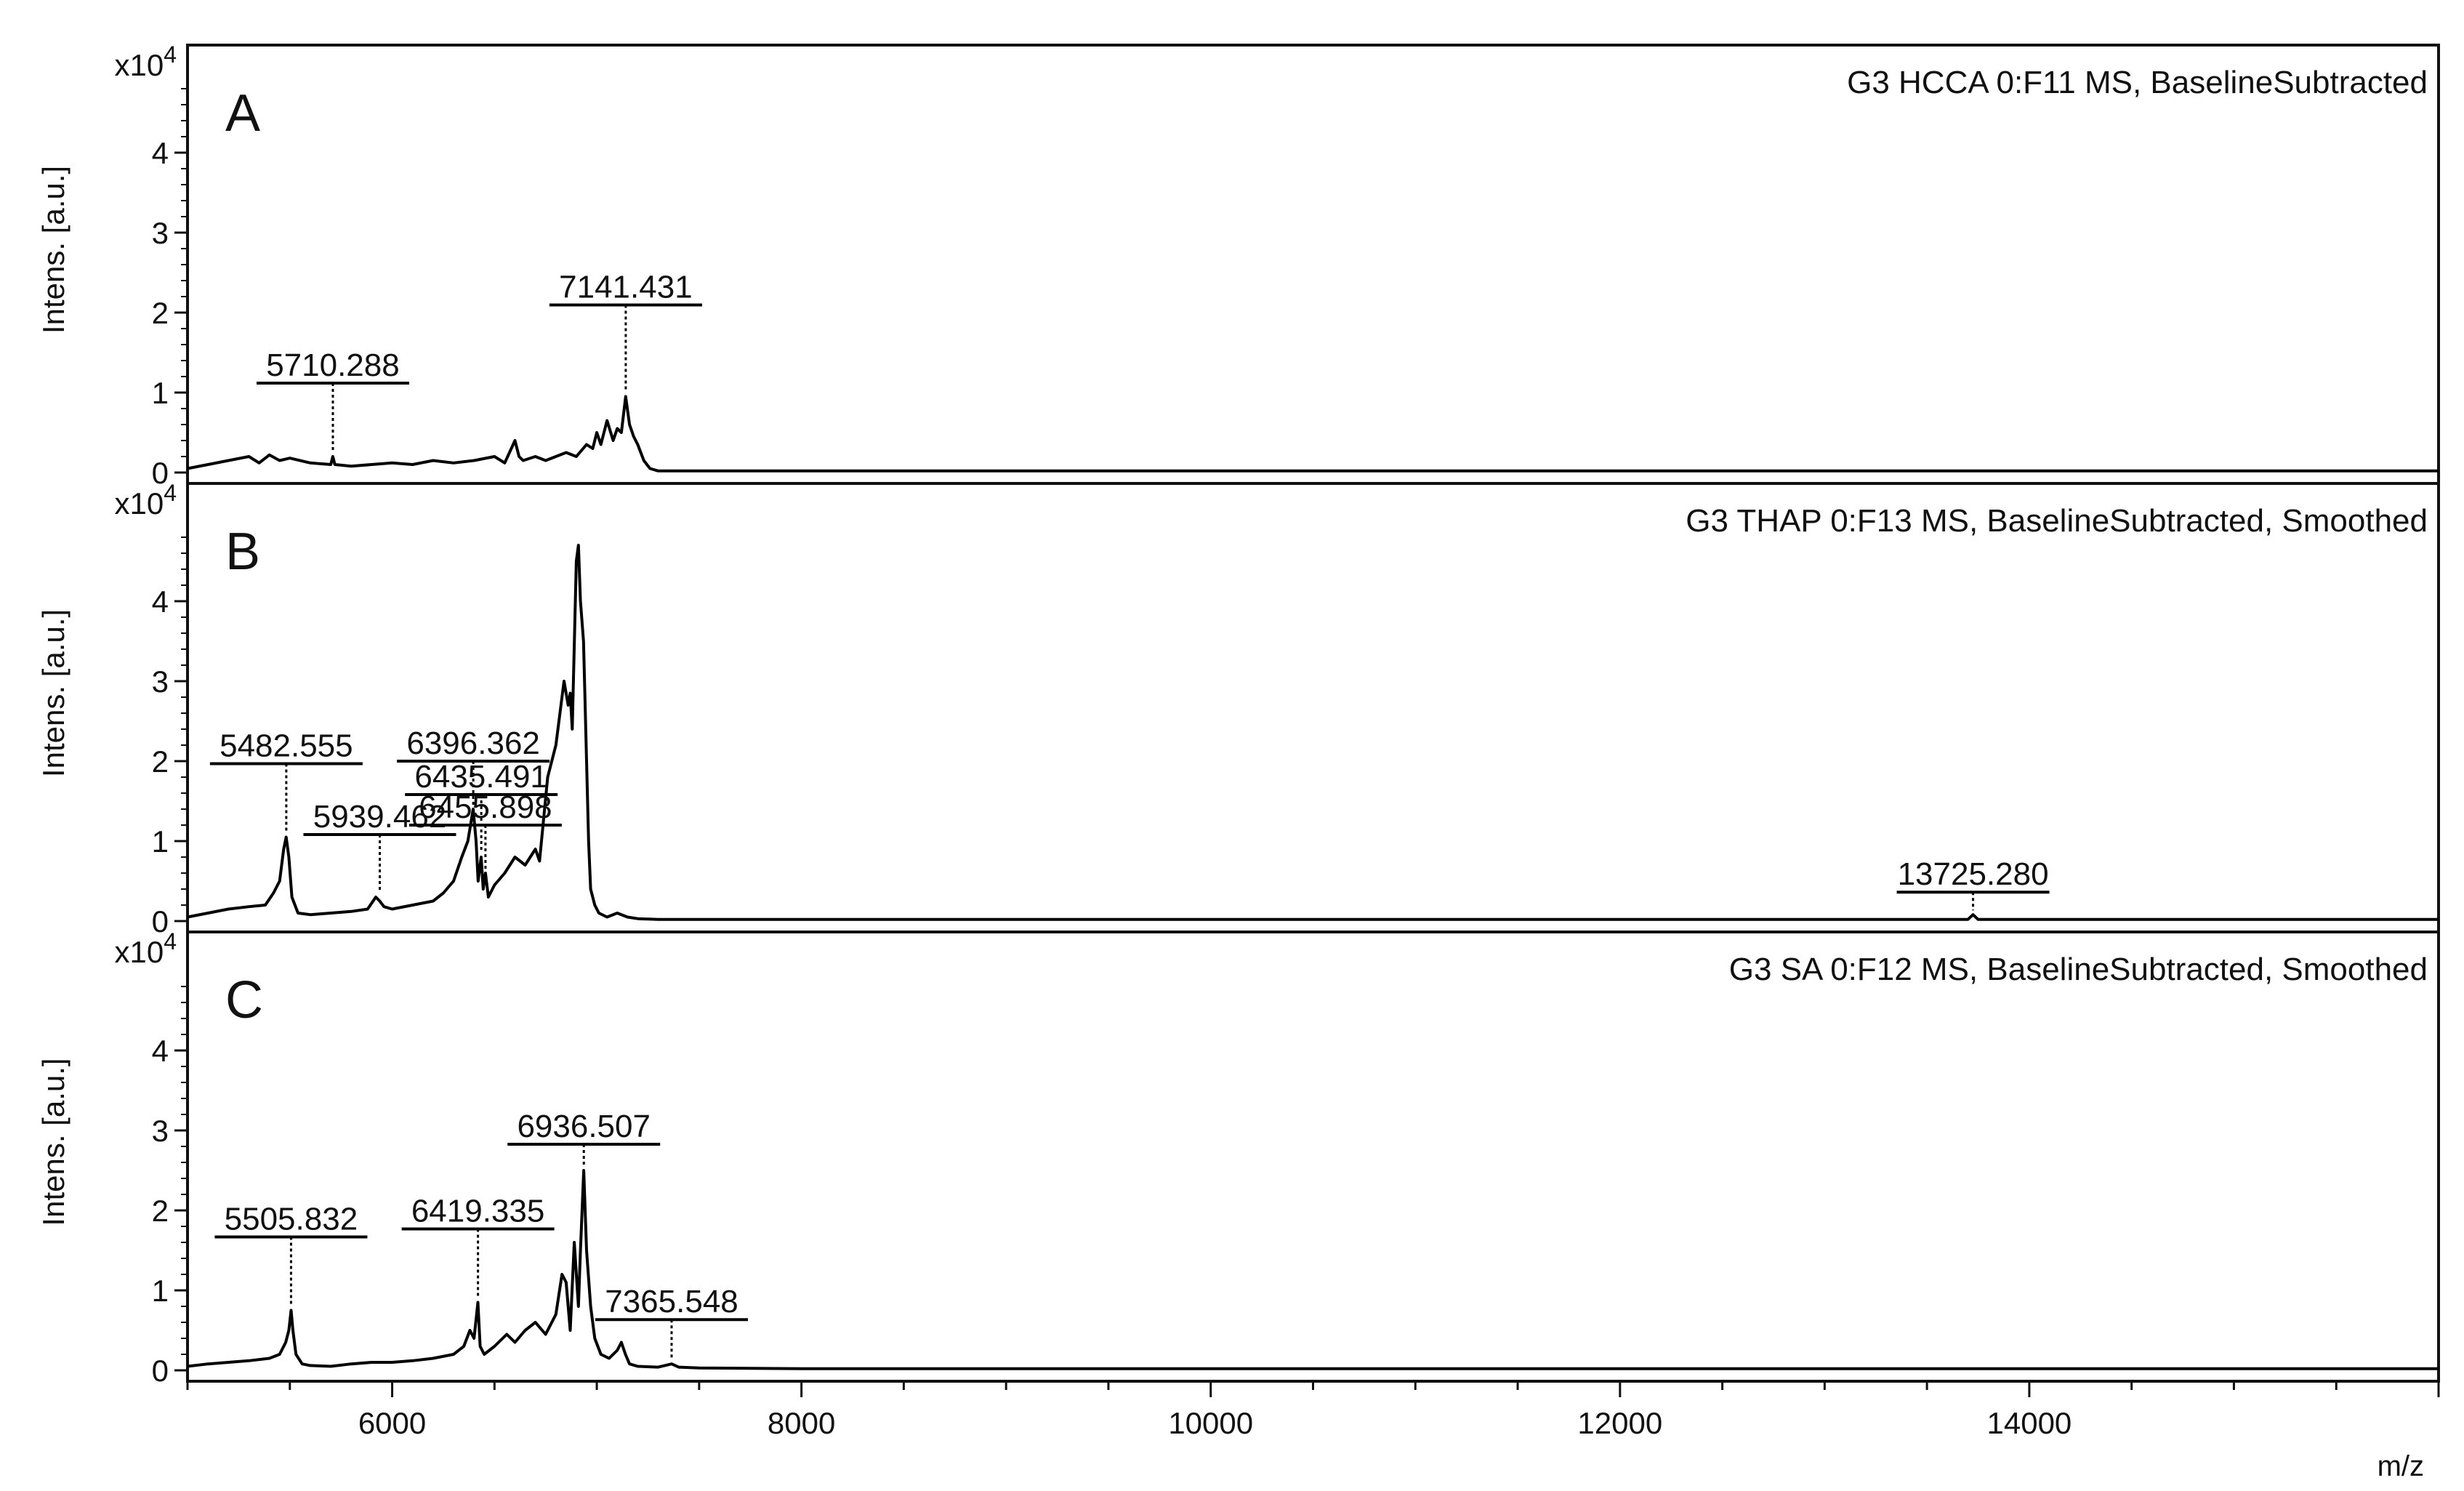 Image resolution: width=2464 pixels, height=1491 pixels. Describe the element at coordinates (2401, 1466) in the screenshot. I see `x-axis-label: m/z` at that location.